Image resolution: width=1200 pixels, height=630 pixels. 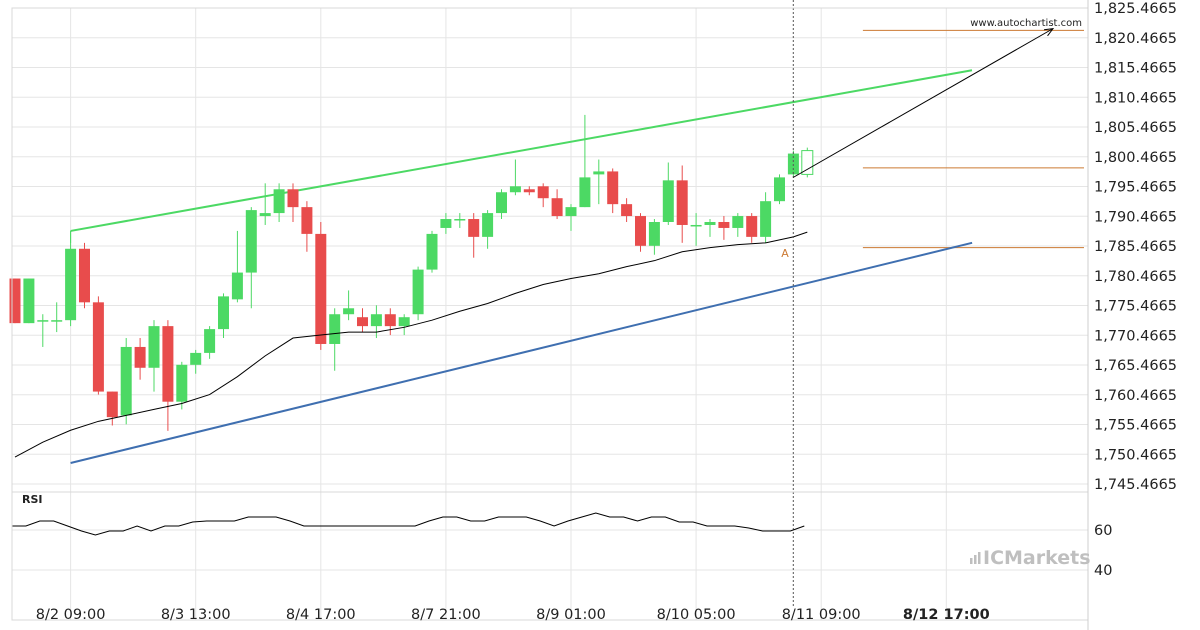 What do you see at coordinates (1135, 39) in the screenshot?
I see `price-tick-label: 1,820.4665` at bounding box center [1135, 39].